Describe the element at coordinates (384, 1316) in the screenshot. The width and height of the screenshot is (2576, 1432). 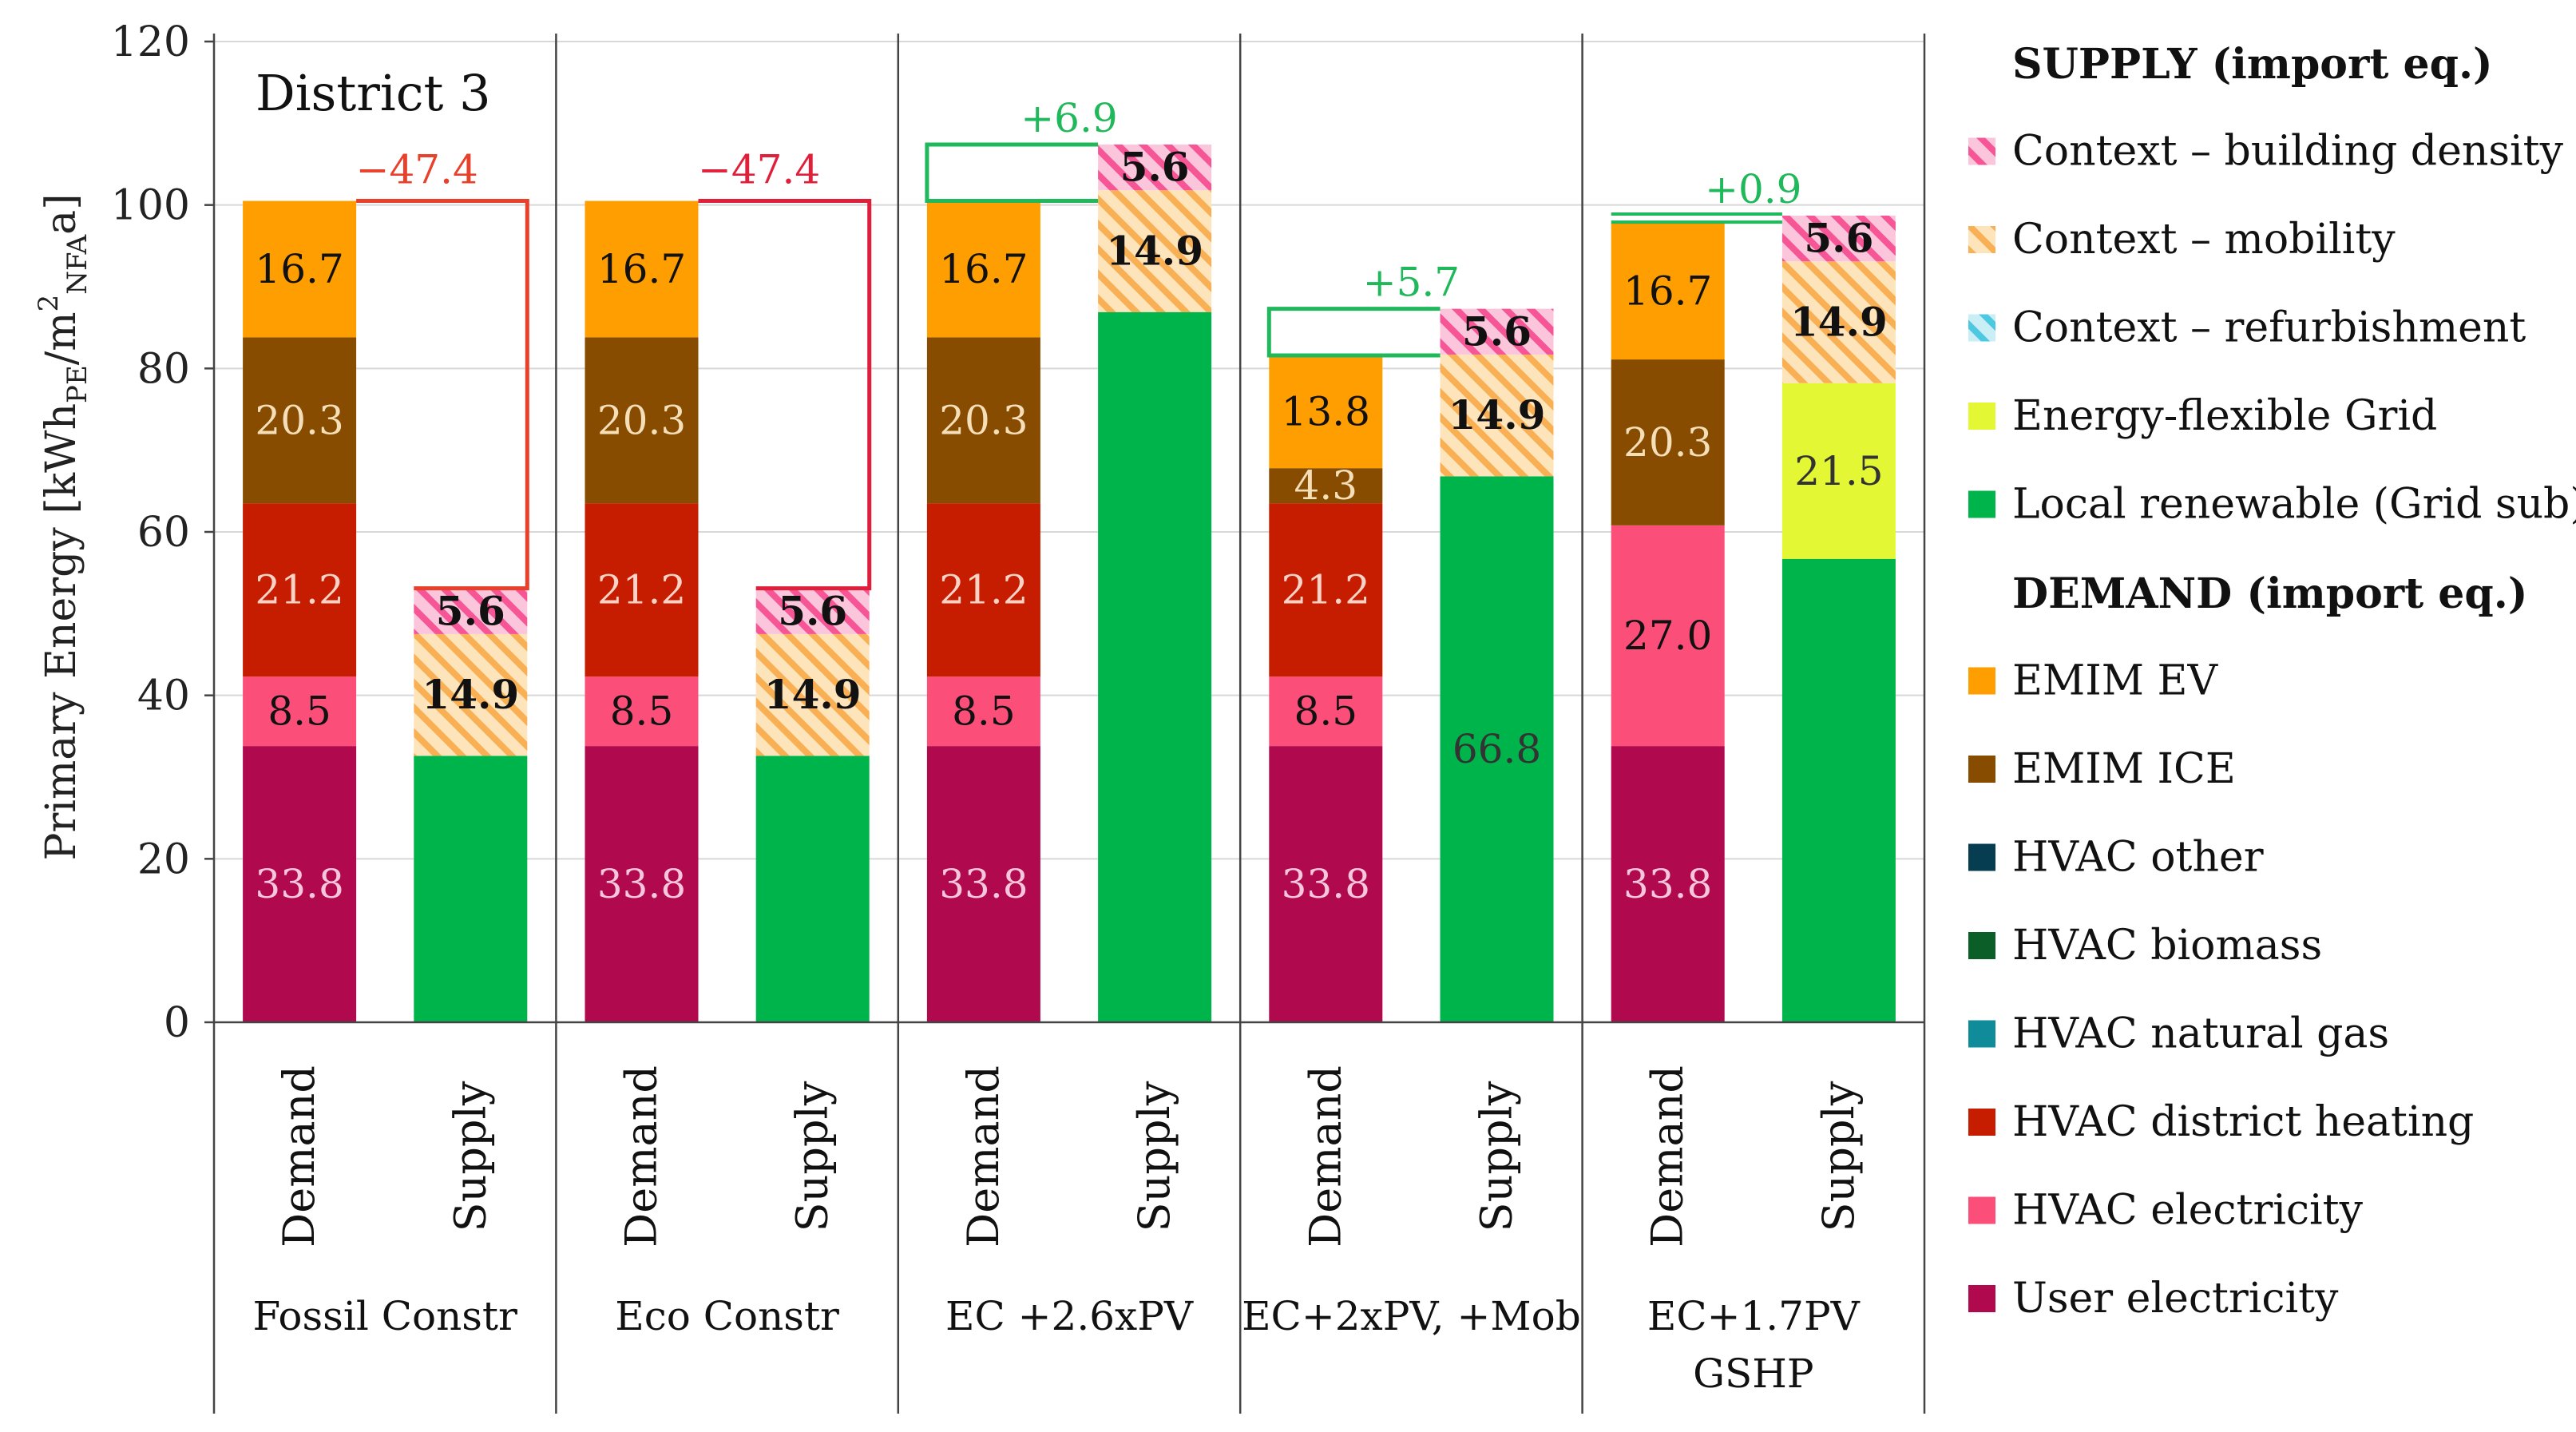
I see `group-label: Fossil Constr` at that location.